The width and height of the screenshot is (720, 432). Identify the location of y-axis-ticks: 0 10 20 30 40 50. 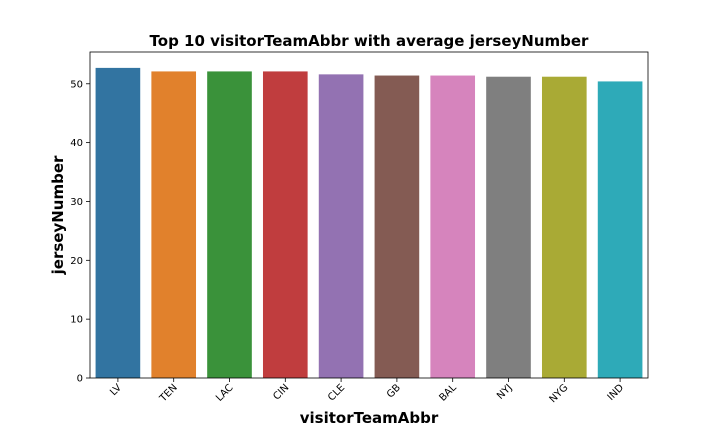
(80, 232).